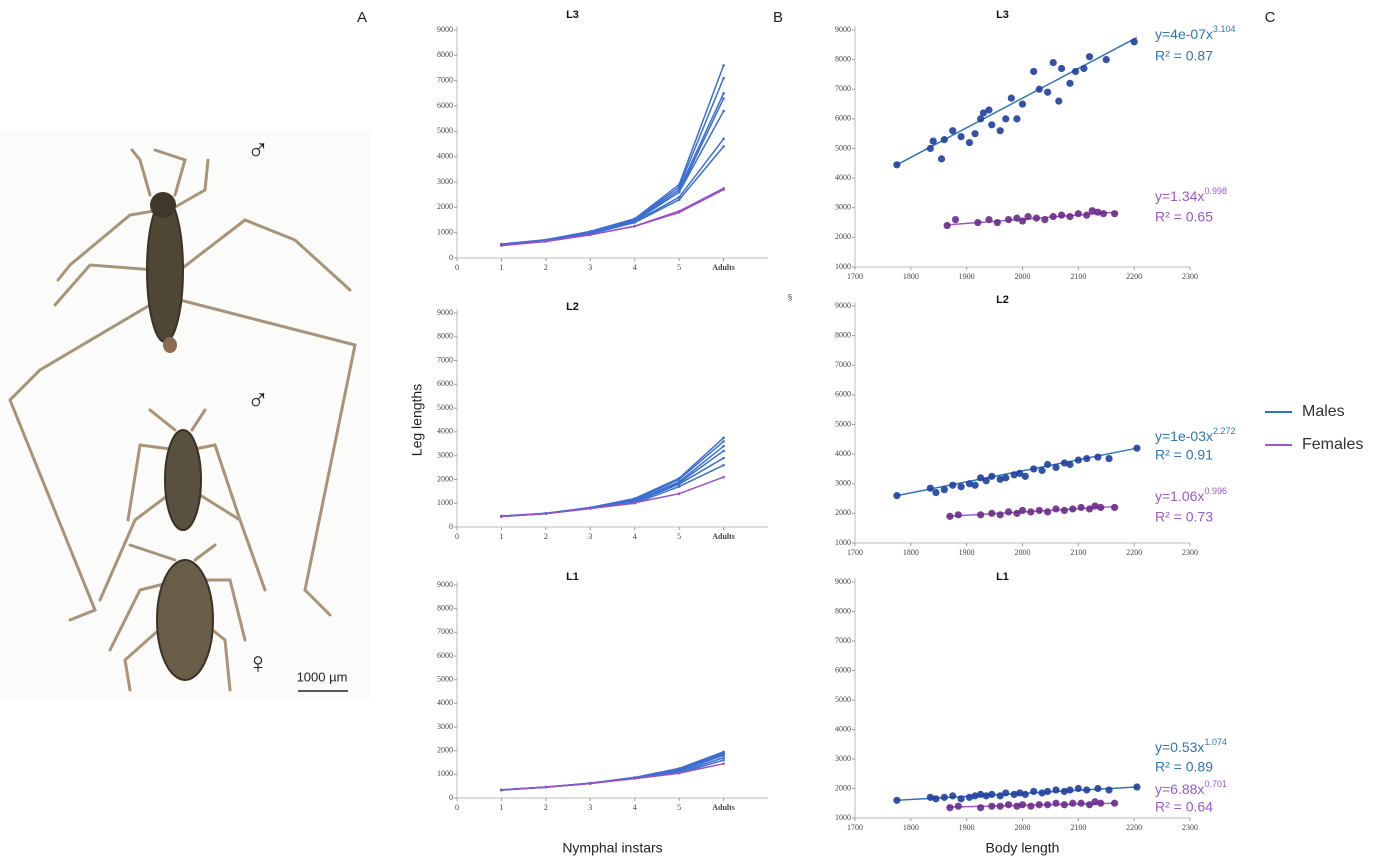  Describe the element at coordinates (1134, 552) in the screenshot. I see `x-tick-label: 2200` at that location.